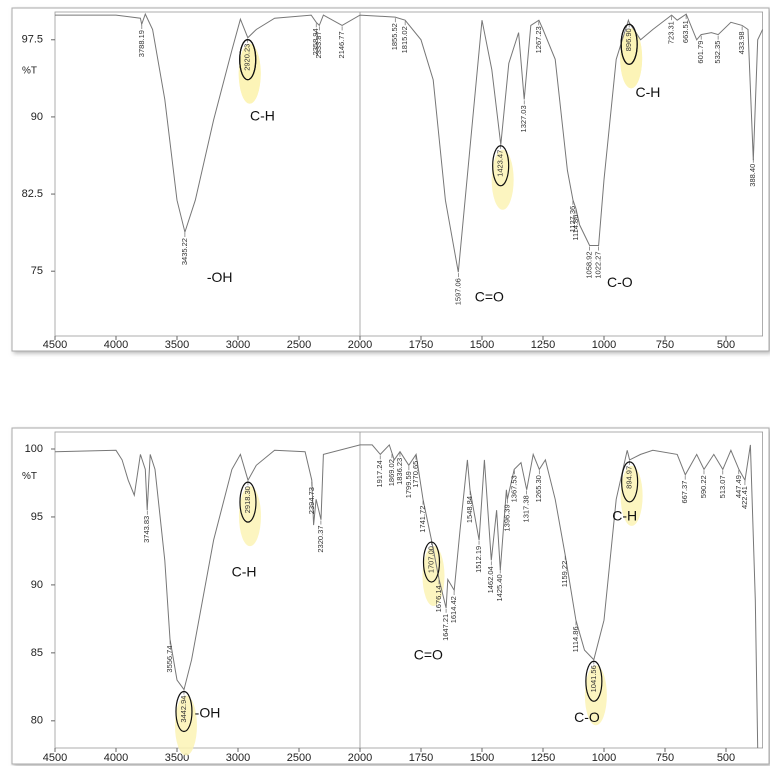 The width and height of the screenshot is (770, 766). Describe the element at coordinates (490, 579) in the screenshot. I see `peak-label: 1462.04` at that location.